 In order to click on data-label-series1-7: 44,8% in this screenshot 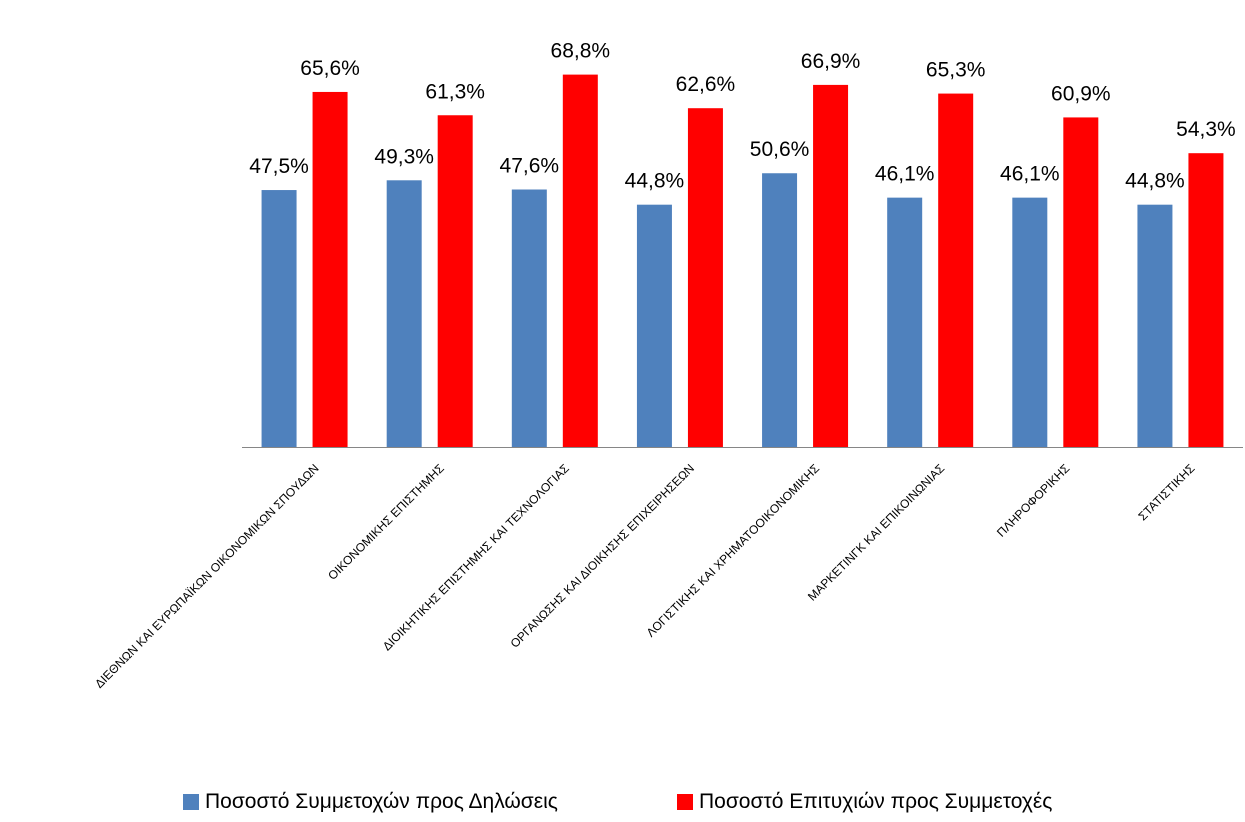, I will do `click(1155, 181)`.